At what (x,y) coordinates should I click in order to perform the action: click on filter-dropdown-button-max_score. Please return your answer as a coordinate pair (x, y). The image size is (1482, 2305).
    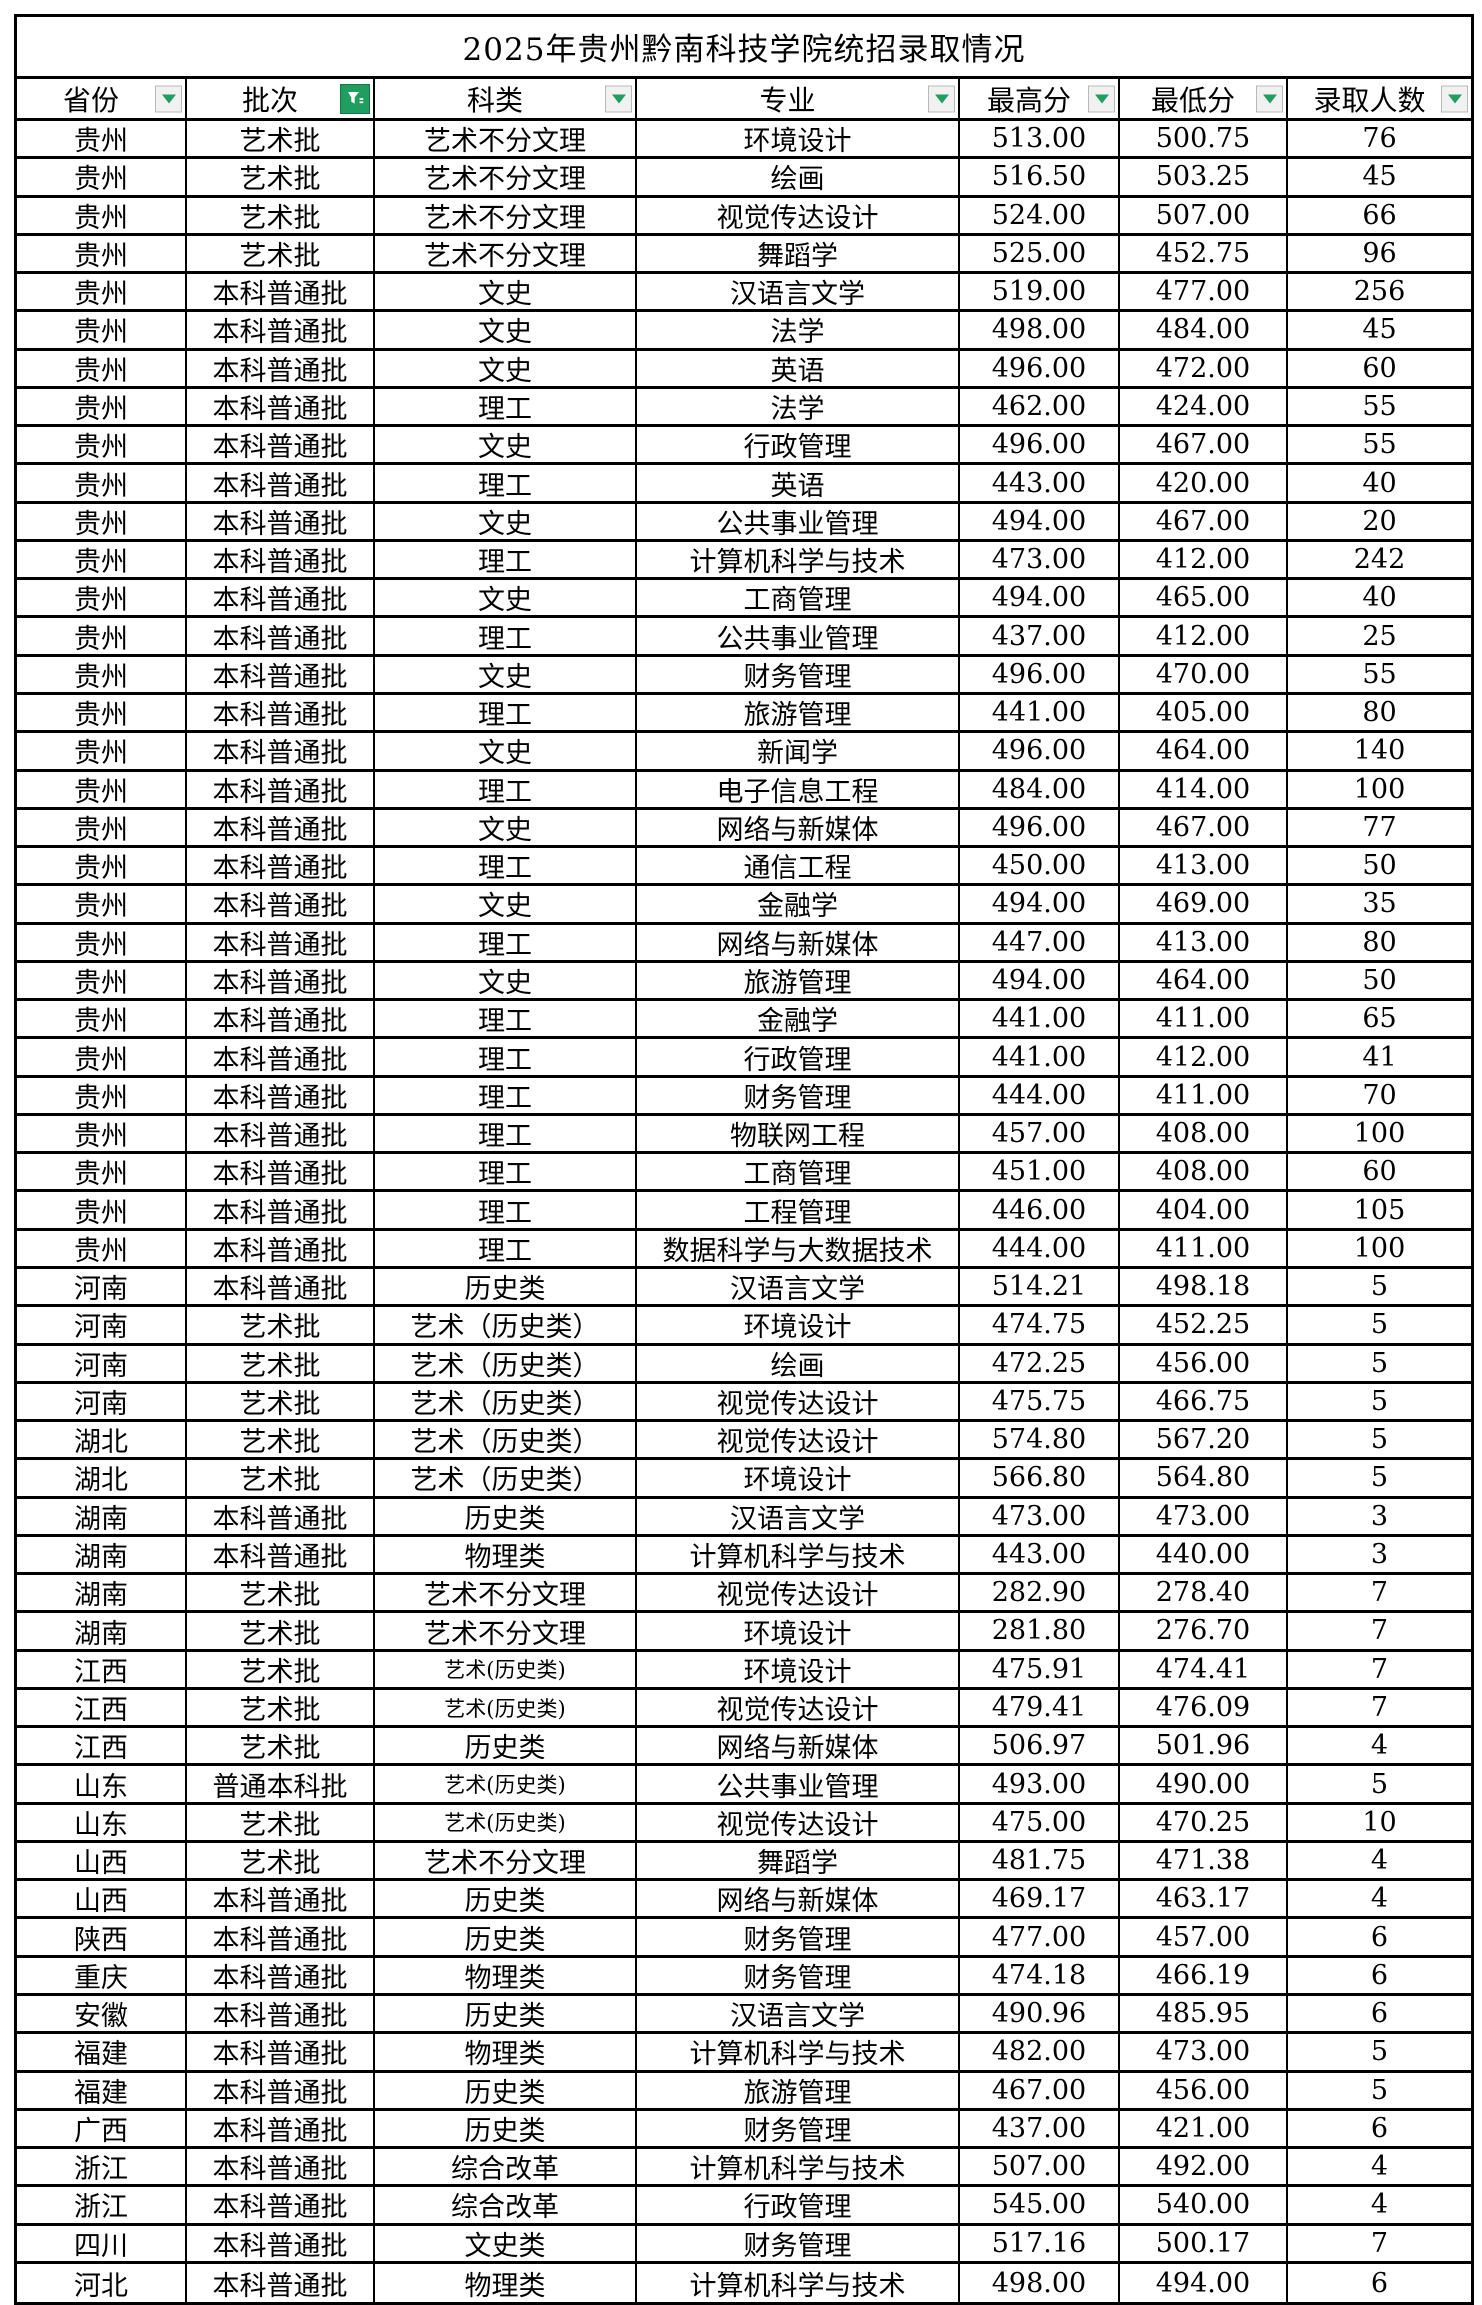
    Looking at the image, I should click on (1101, 98).